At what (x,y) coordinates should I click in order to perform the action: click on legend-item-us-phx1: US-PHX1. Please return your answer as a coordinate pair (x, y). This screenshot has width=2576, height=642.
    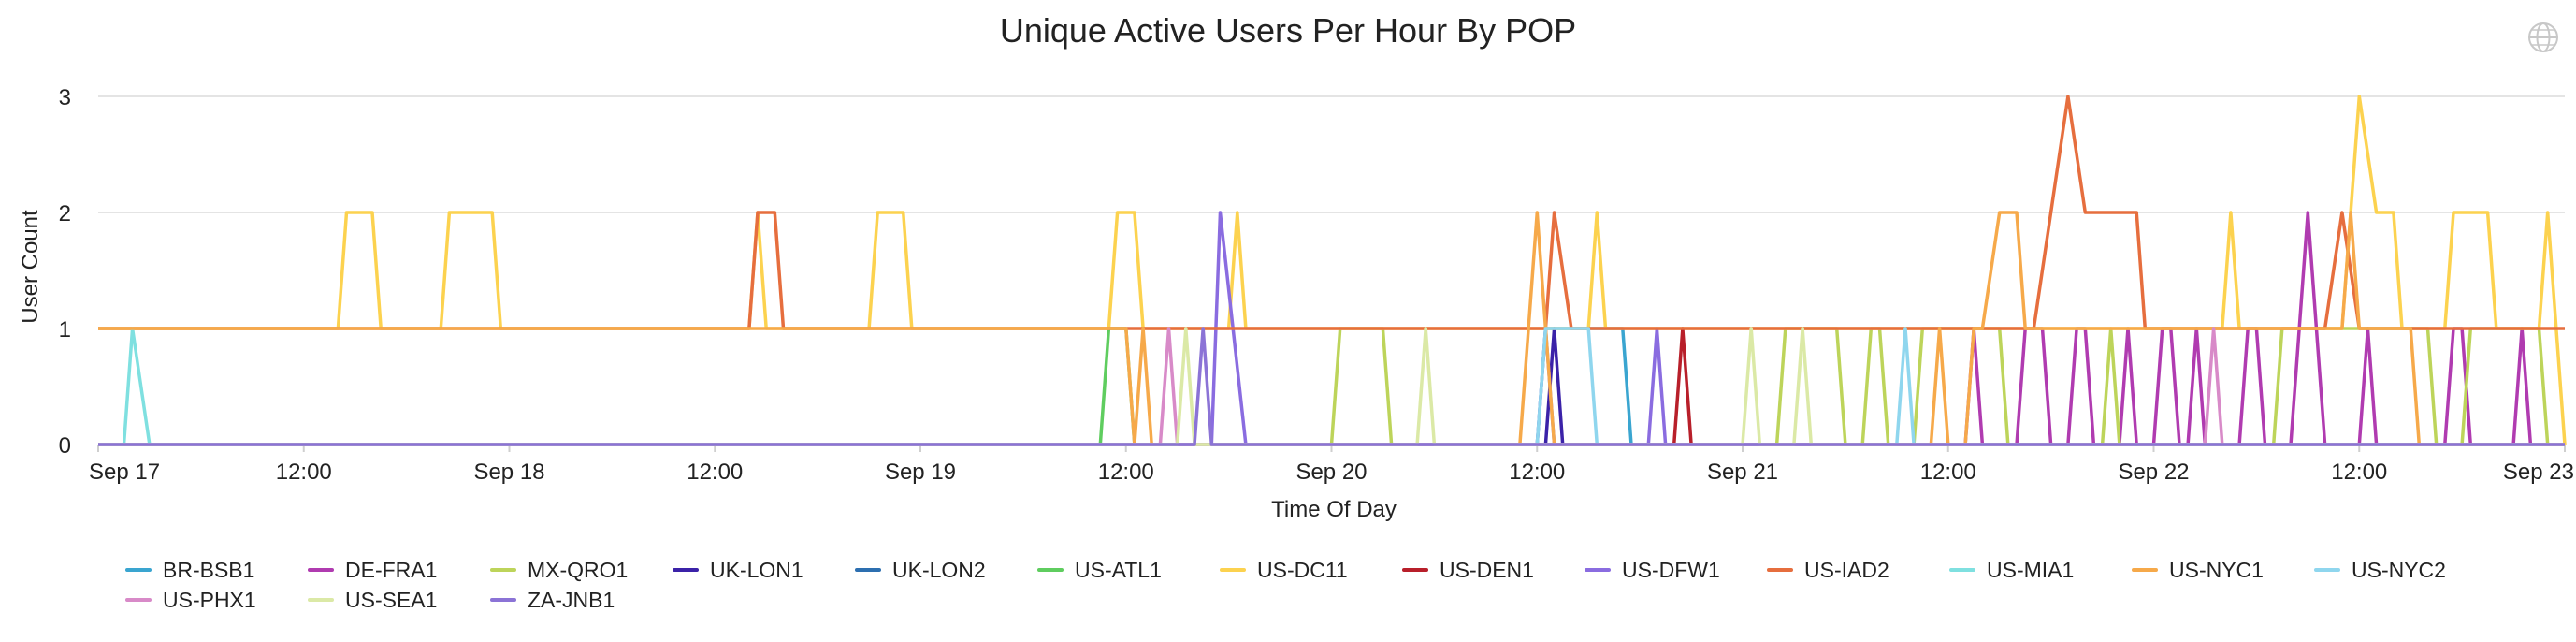
    Looking at the image, I should click on (216, 600).